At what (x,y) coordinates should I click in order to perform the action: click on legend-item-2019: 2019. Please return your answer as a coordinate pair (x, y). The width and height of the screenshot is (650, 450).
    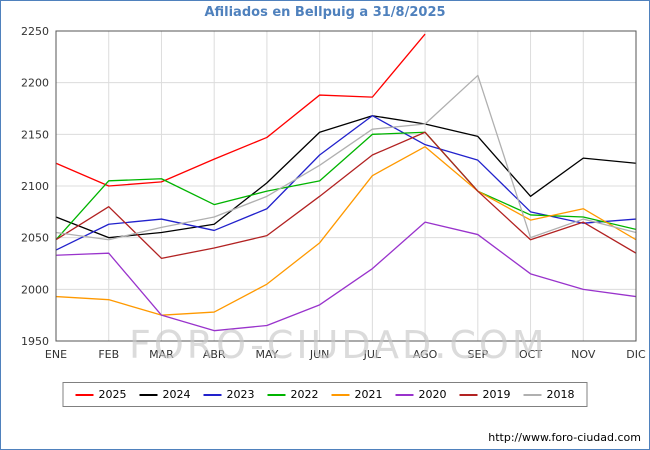
    Looking at the image, I should click on (485, 394).